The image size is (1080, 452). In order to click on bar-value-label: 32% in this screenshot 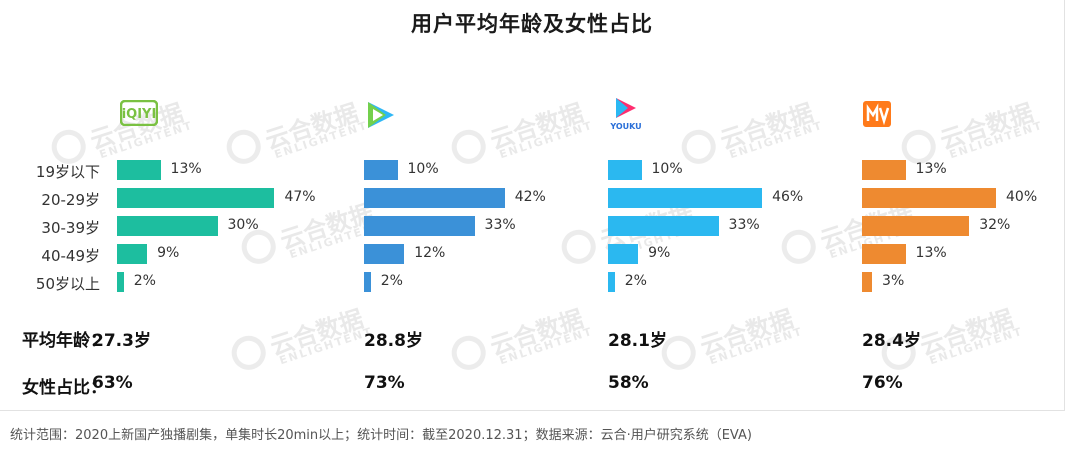, I will do `click(995, 225)`.